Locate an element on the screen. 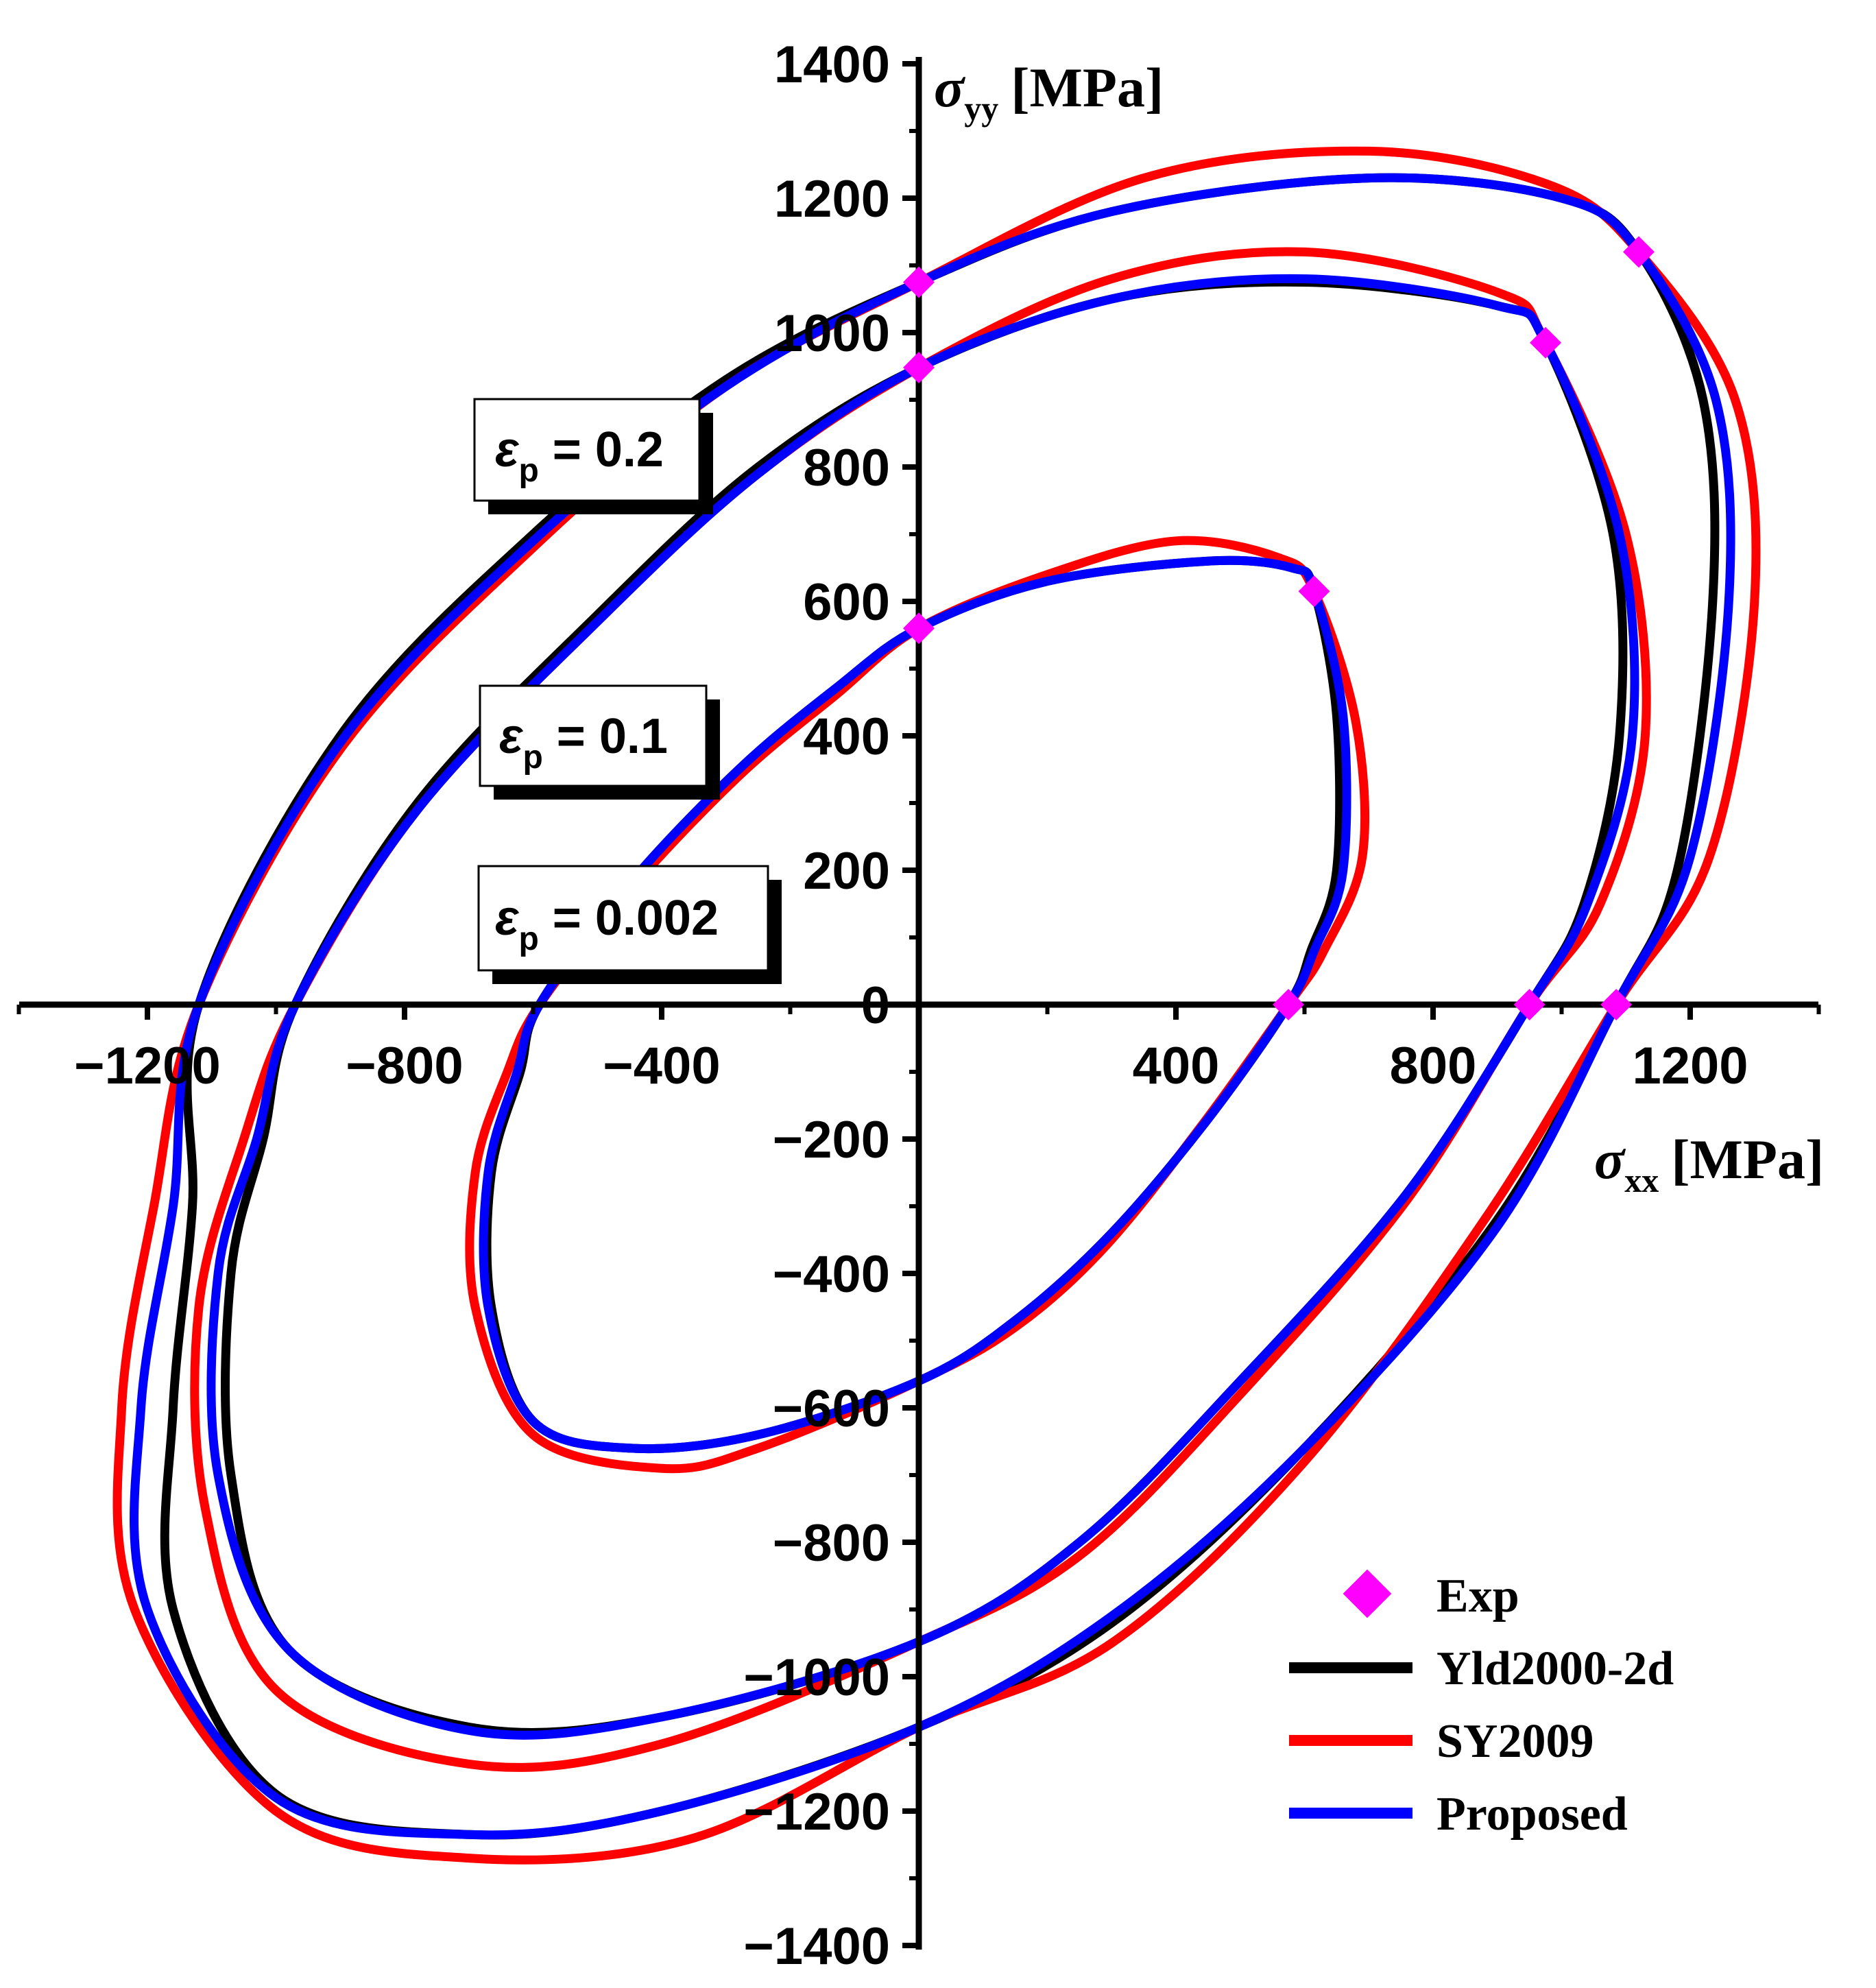 This screenshot has height=1988, width=1876. y-tick-label: 1200 is located at coordinates (832, 199).